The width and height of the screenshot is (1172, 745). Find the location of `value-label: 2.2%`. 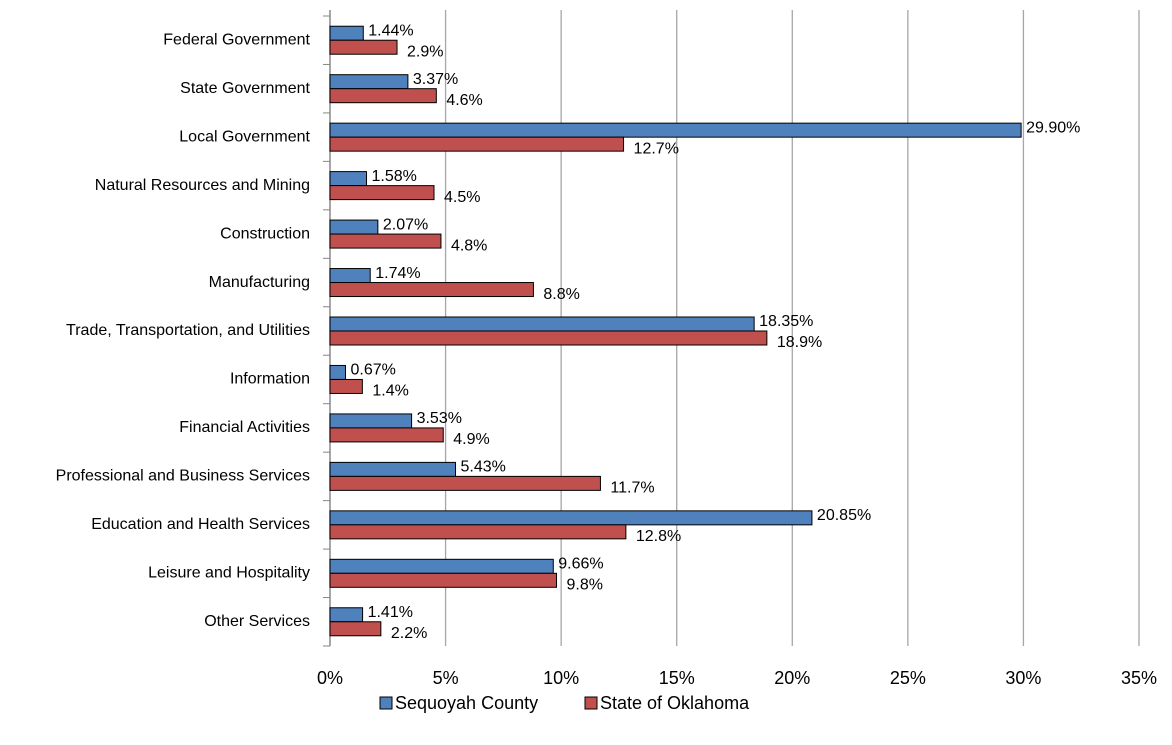

value-label: 2.2% is located at coordinates (409, 633).